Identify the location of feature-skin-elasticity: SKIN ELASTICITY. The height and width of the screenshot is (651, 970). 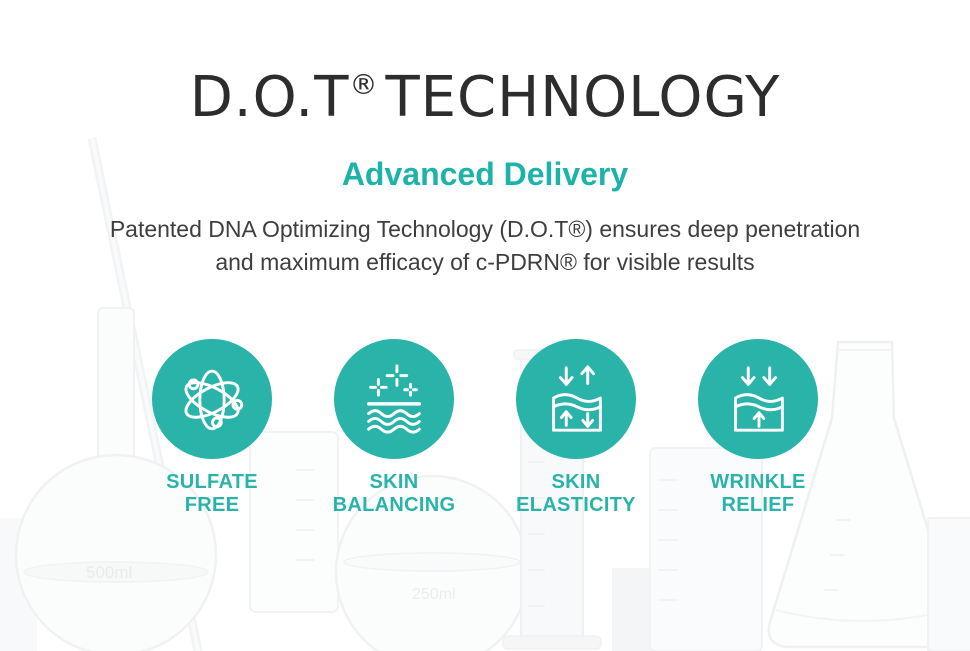
(576, 428).